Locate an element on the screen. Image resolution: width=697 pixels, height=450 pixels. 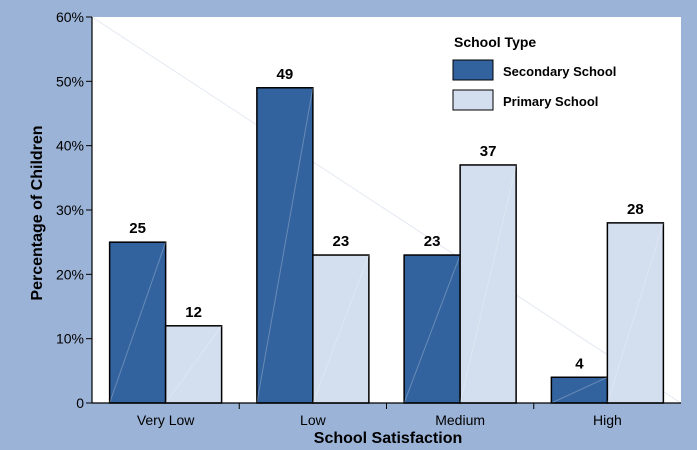
y-tick-label: 60% is located at coordinates (70, 17).